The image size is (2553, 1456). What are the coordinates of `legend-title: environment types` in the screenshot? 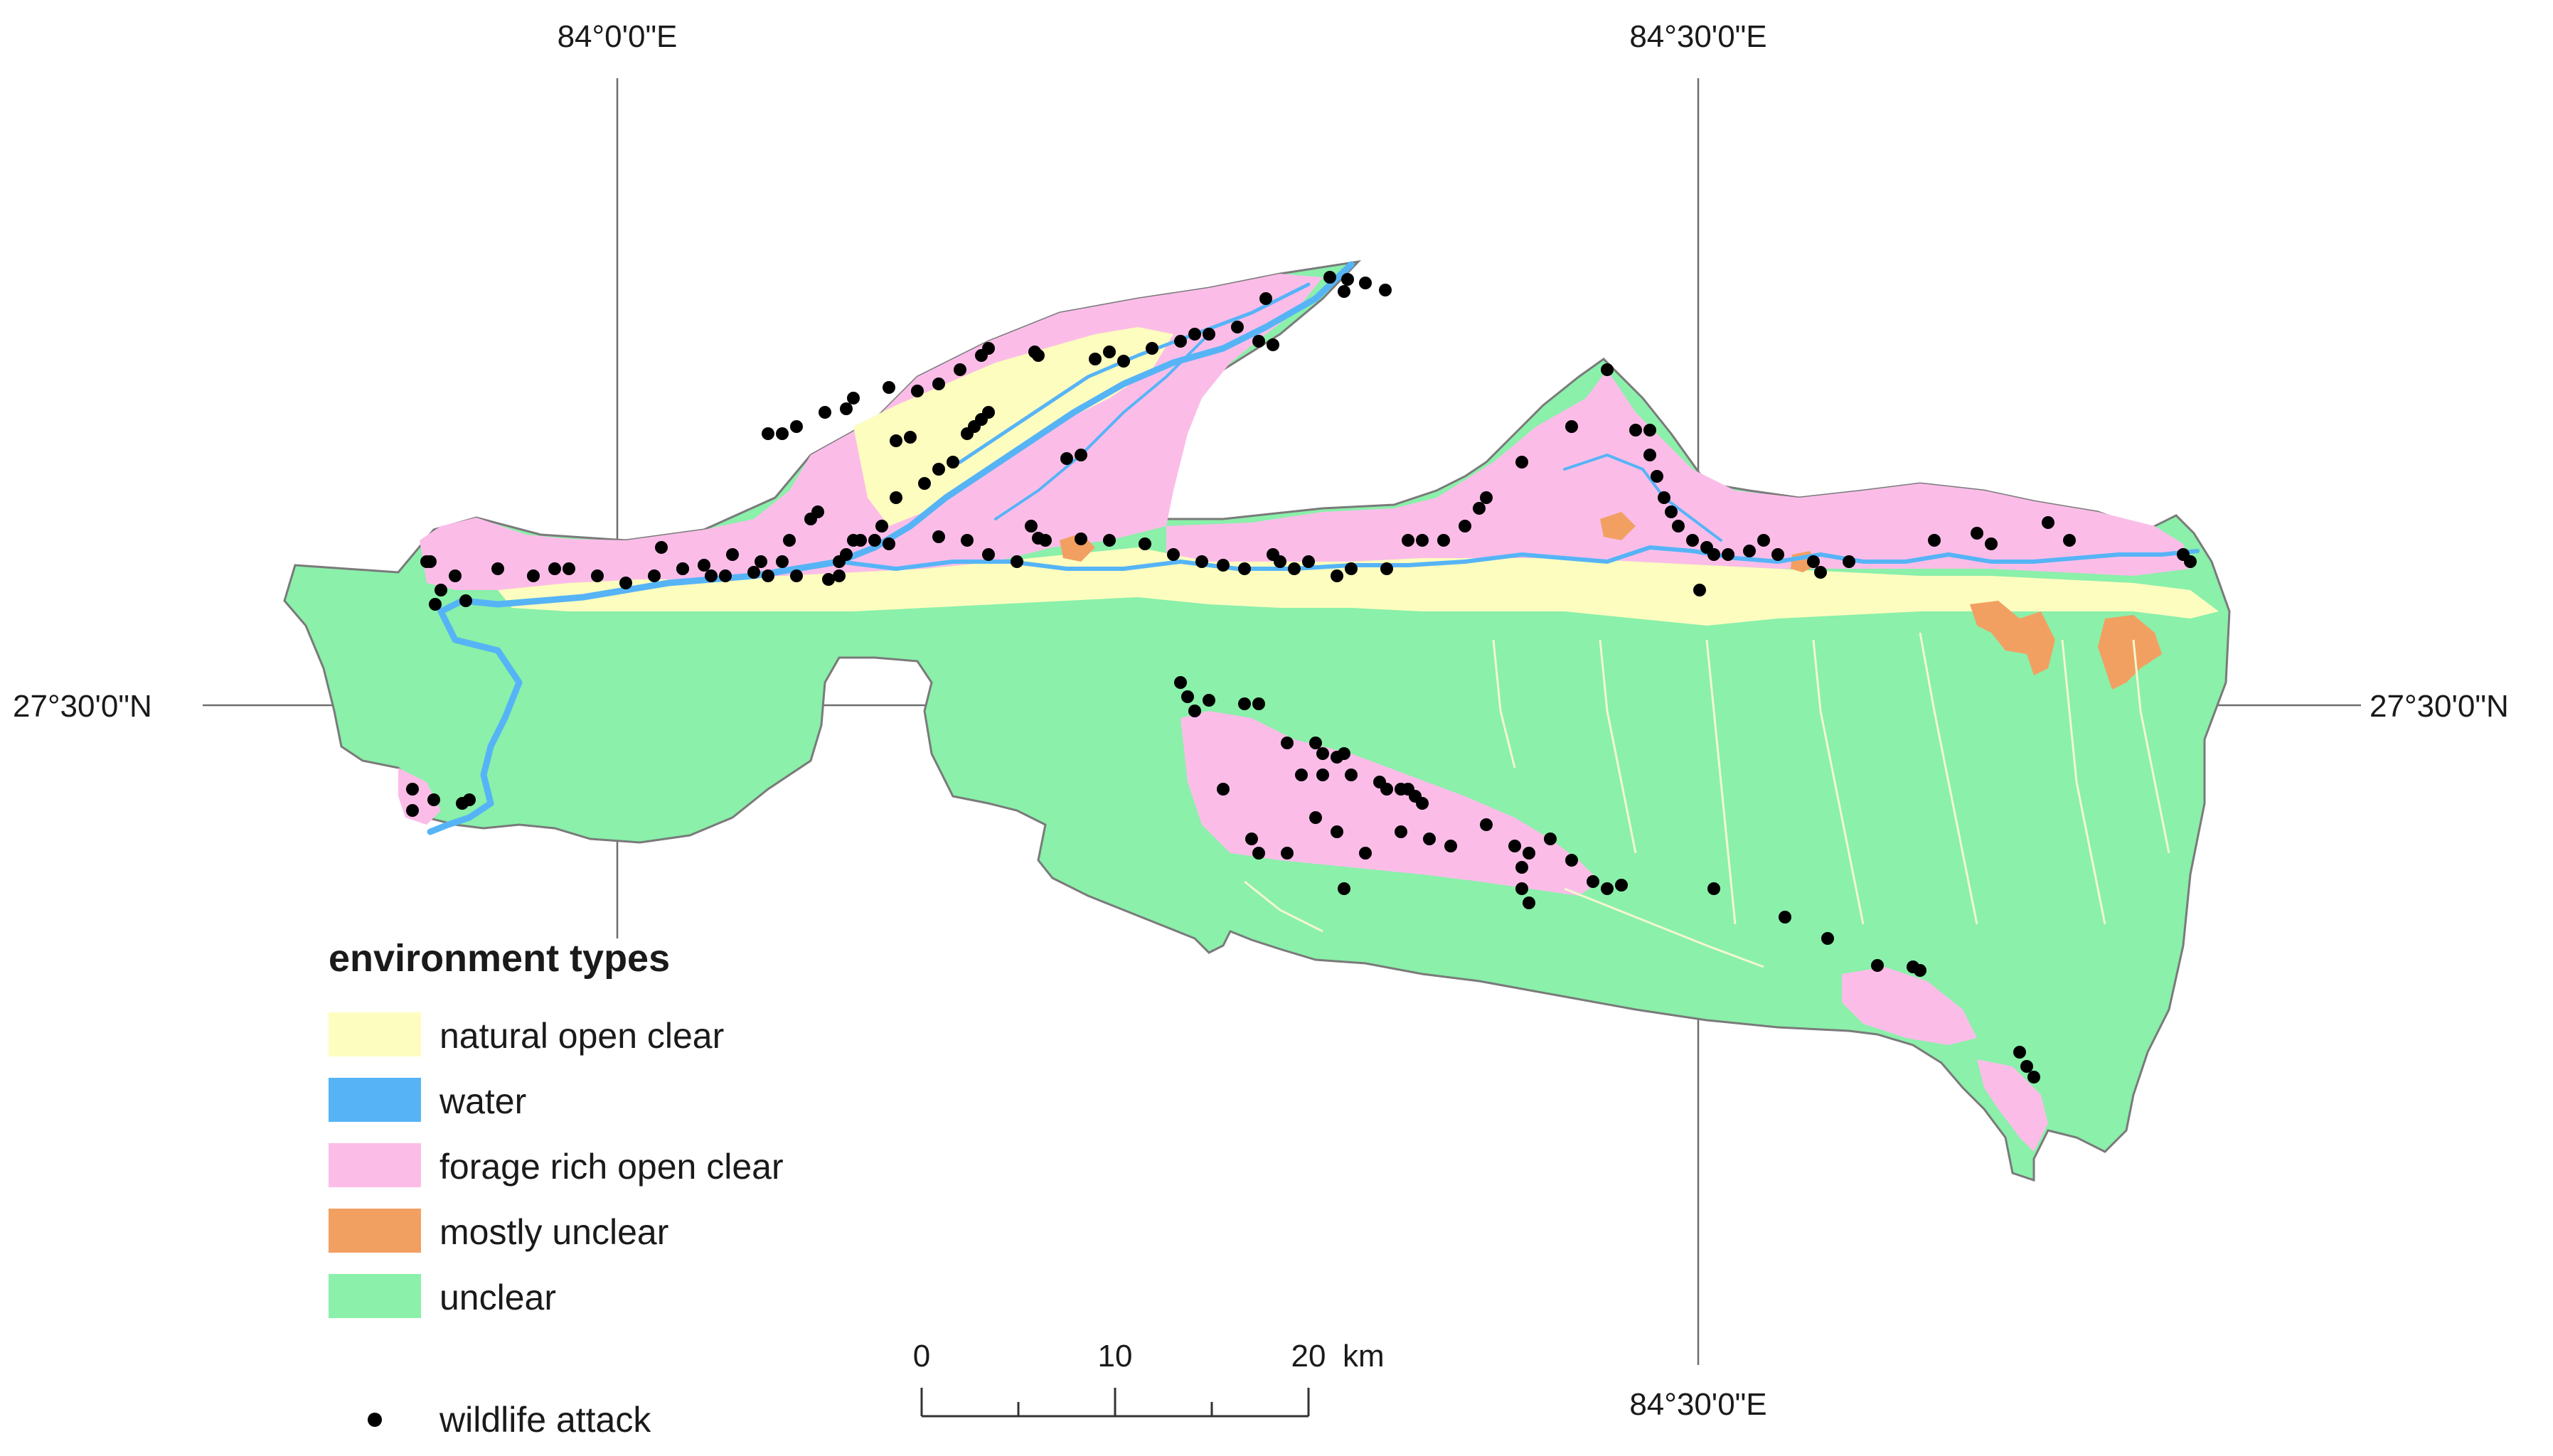 It's located at (500, 959).